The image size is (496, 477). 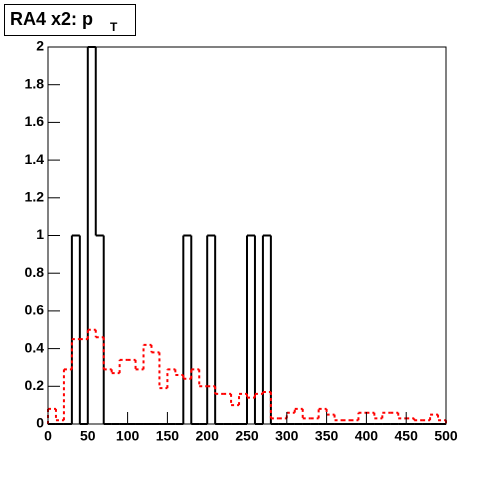 What do you see at coordinates (40, 46) in the screenshot?
I see `y-tick-label: 2` at bounding box center [40, 46].